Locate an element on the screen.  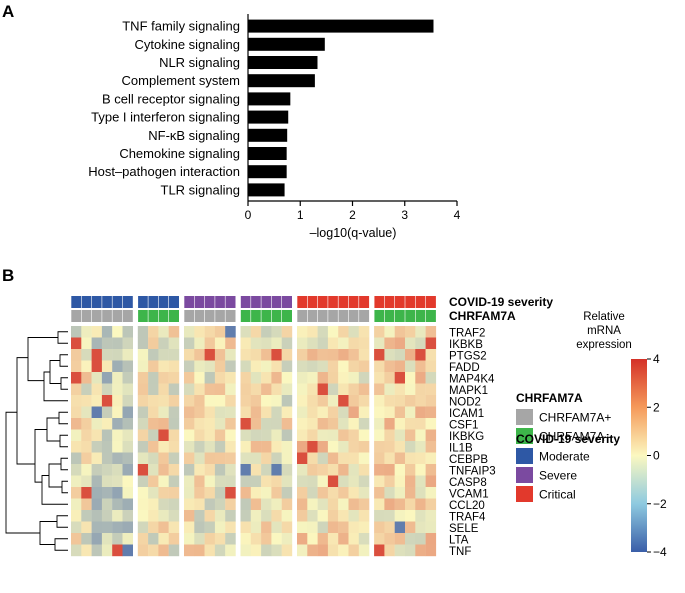
gene-label-CASP8: CASP8 is located at coordinates (468, 483).